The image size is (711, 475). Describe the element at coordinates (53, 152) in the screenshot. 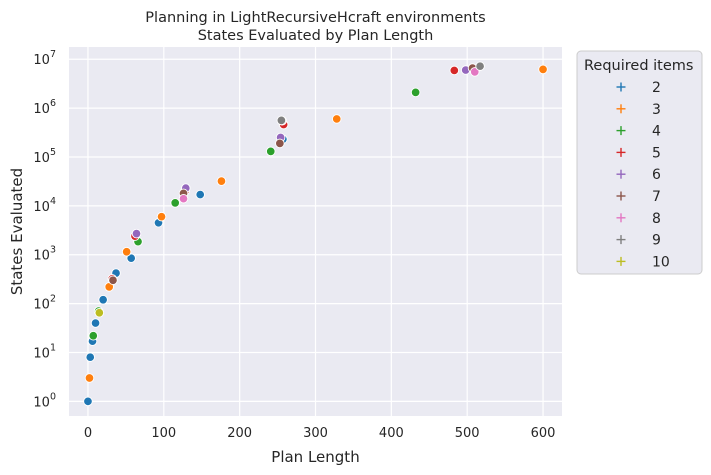

I see `y-tick-exponent: 5` at that location.